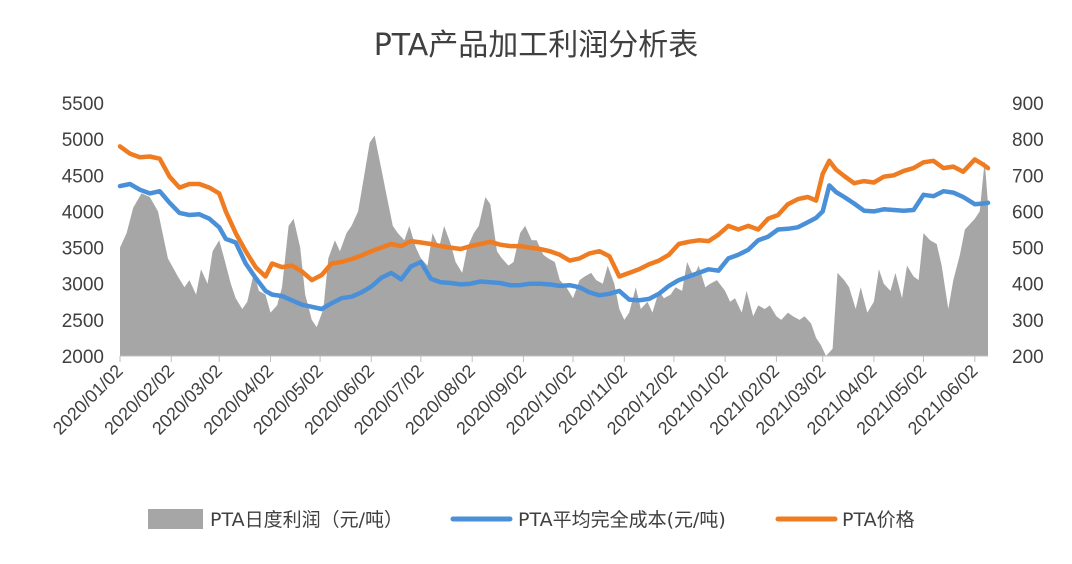  What do you see at coordinates (1028, 357) in the screenshot?
I see `right-y-tick-label: 200` at bounding box center [1028, 357].